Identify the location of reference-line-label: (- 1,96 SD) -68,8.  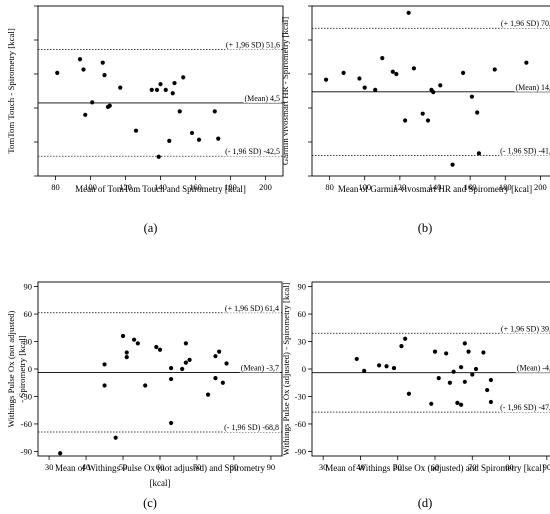
(251, 427).